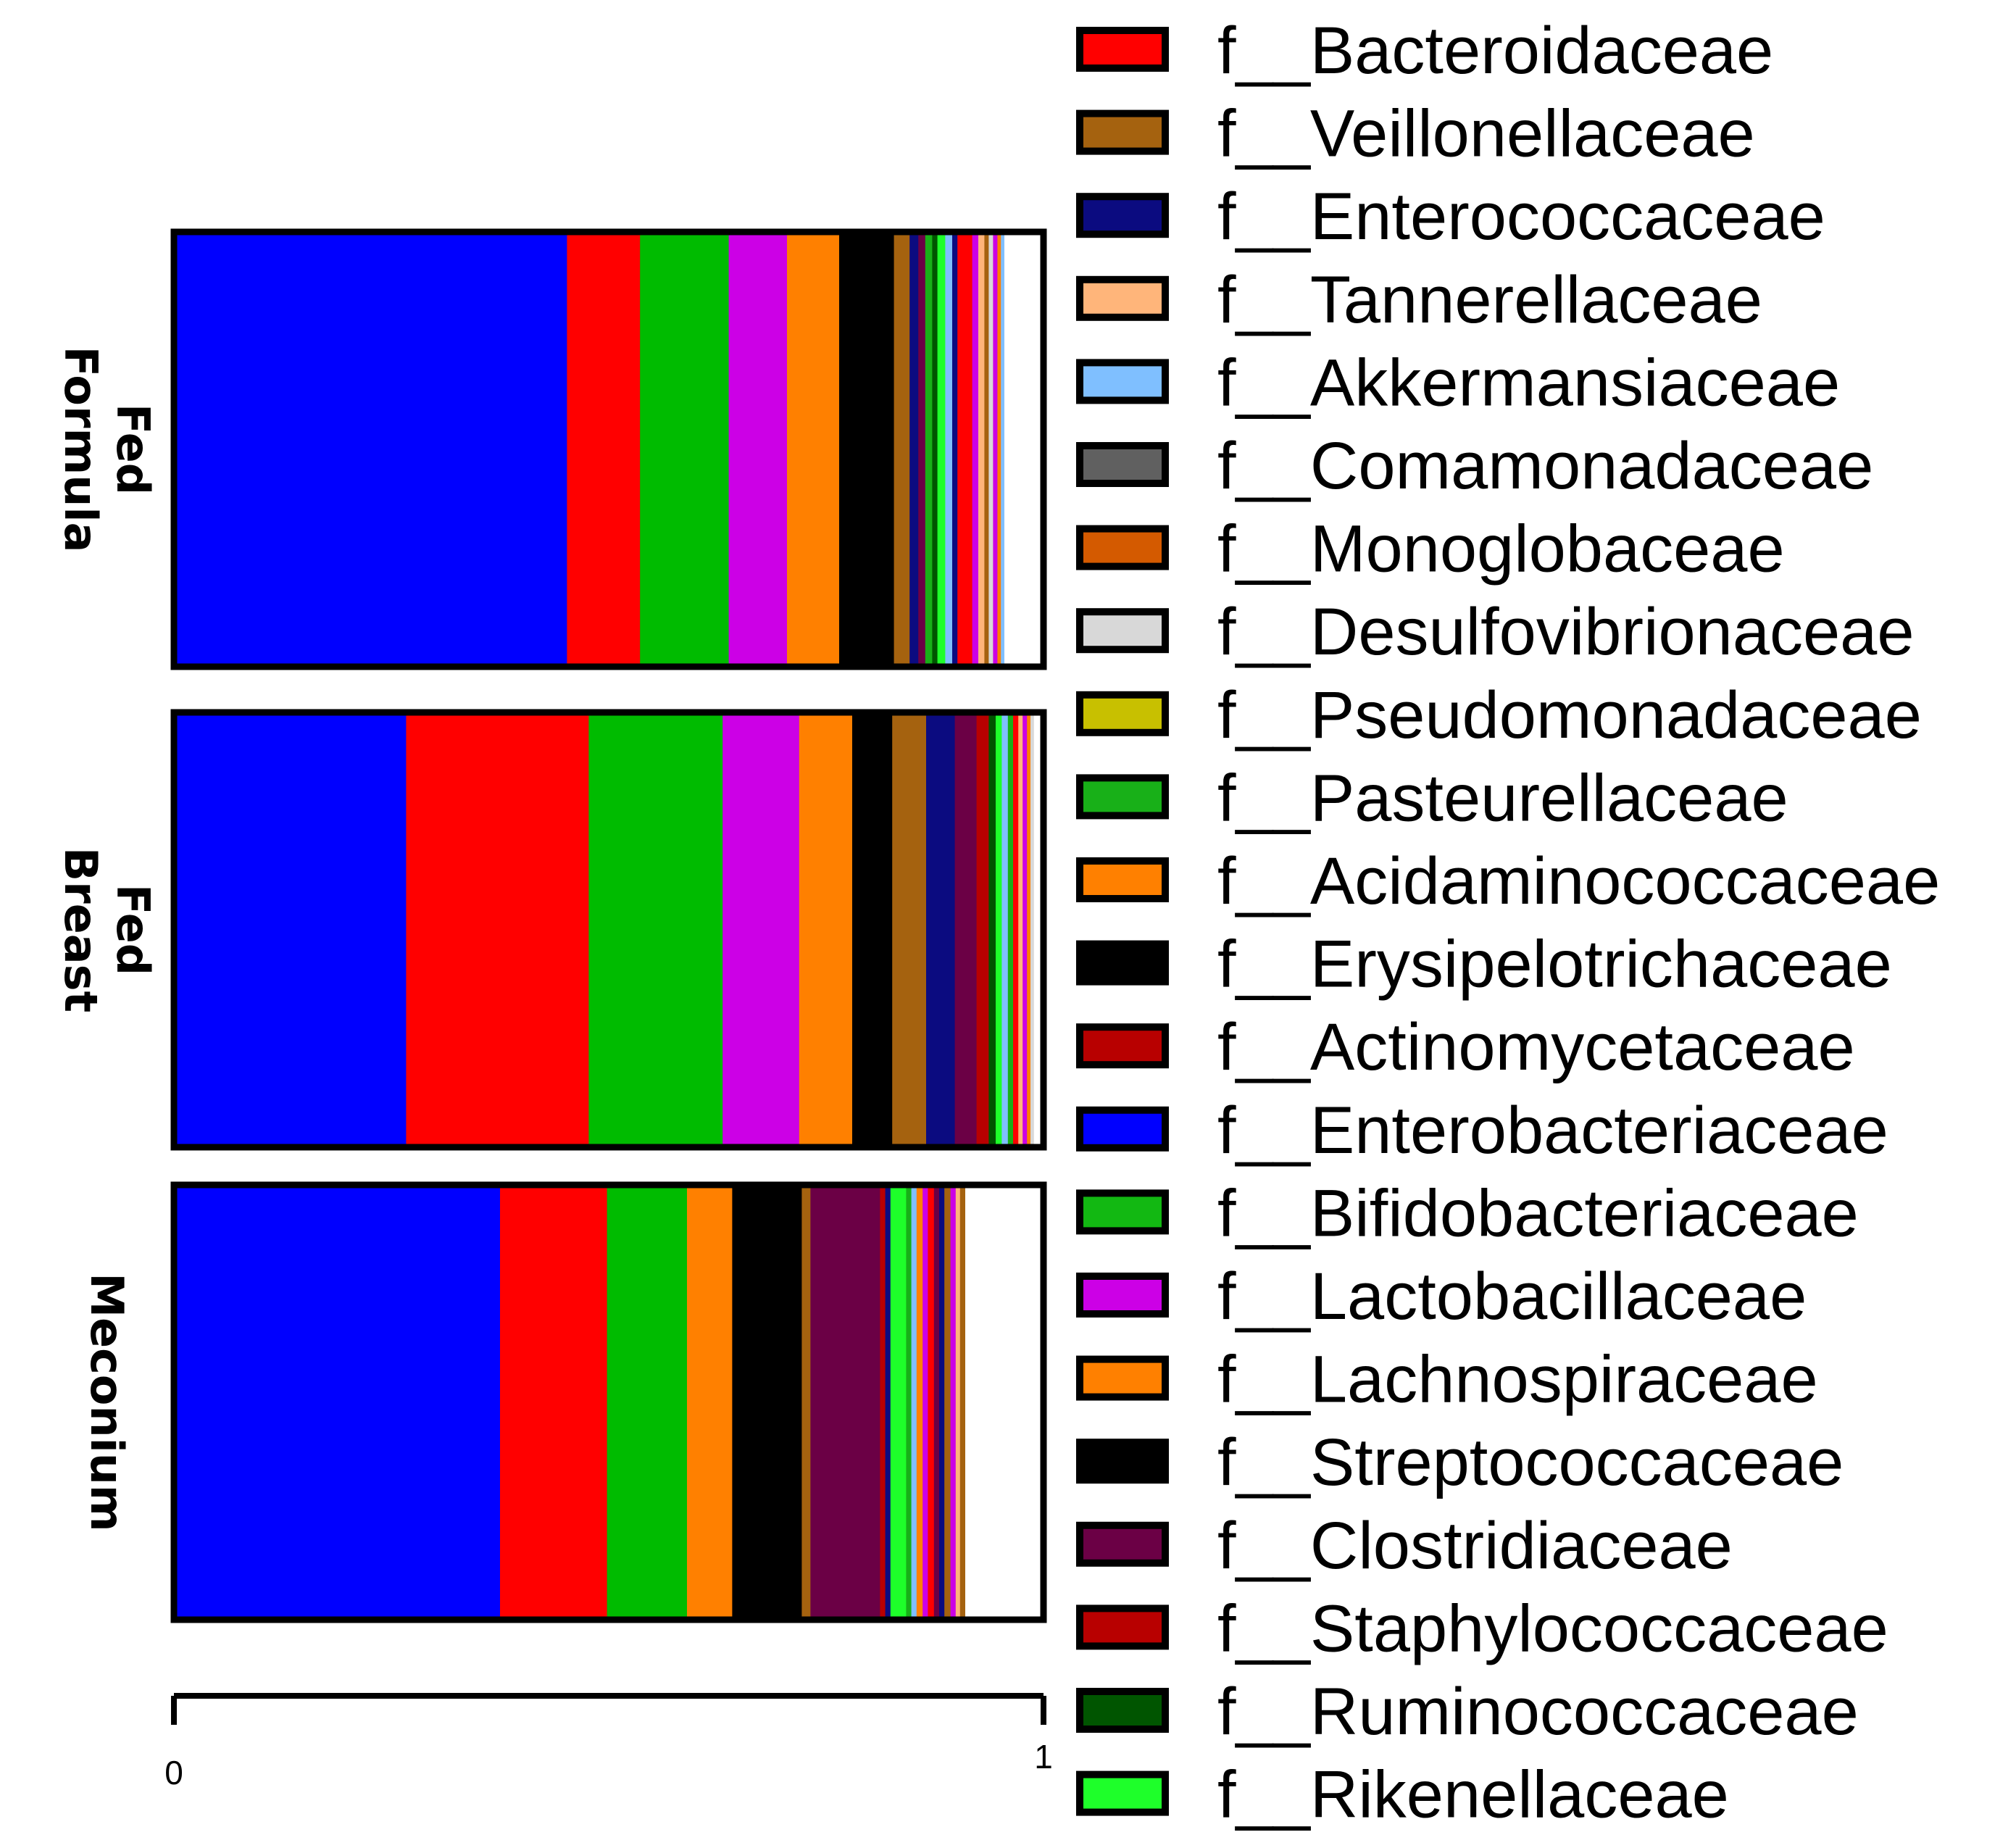 The height and width of the screenshot is (1848, 2016). I want to click on legend-item: f__Lachnospiraceae, so click(1447, 1380).